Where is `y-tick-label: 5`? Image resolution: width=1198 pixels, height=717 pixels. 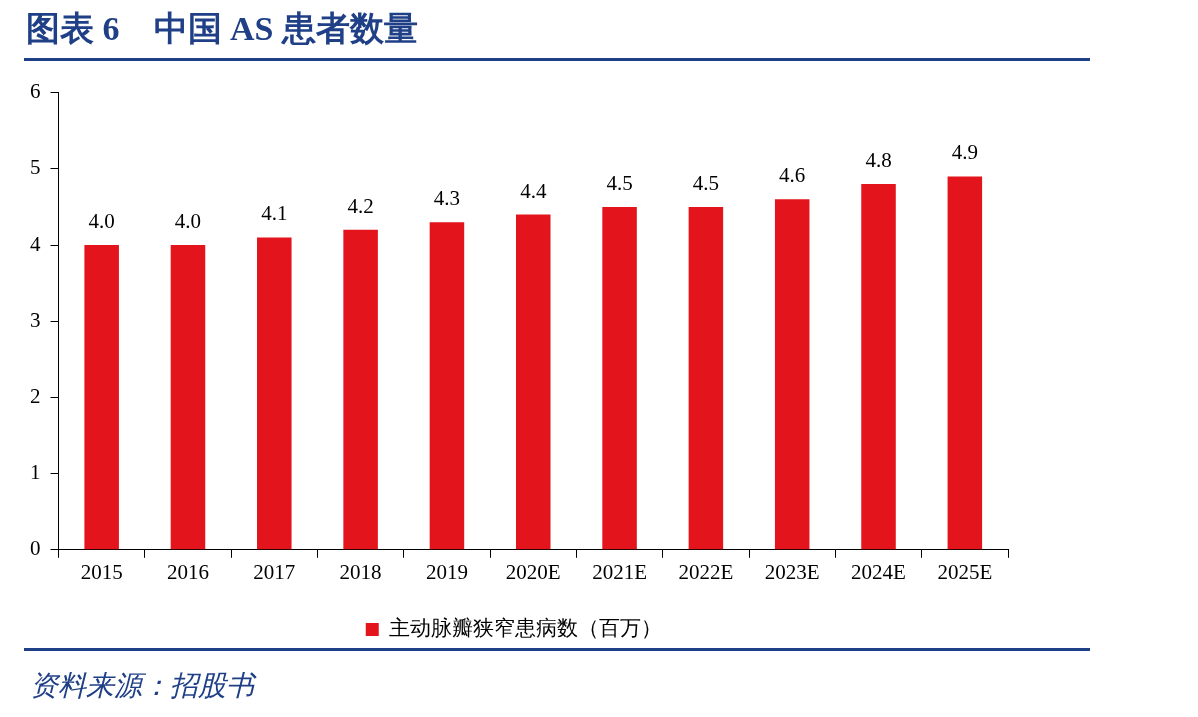 y-tick-label: 5 is located at coordinates (35, 167).